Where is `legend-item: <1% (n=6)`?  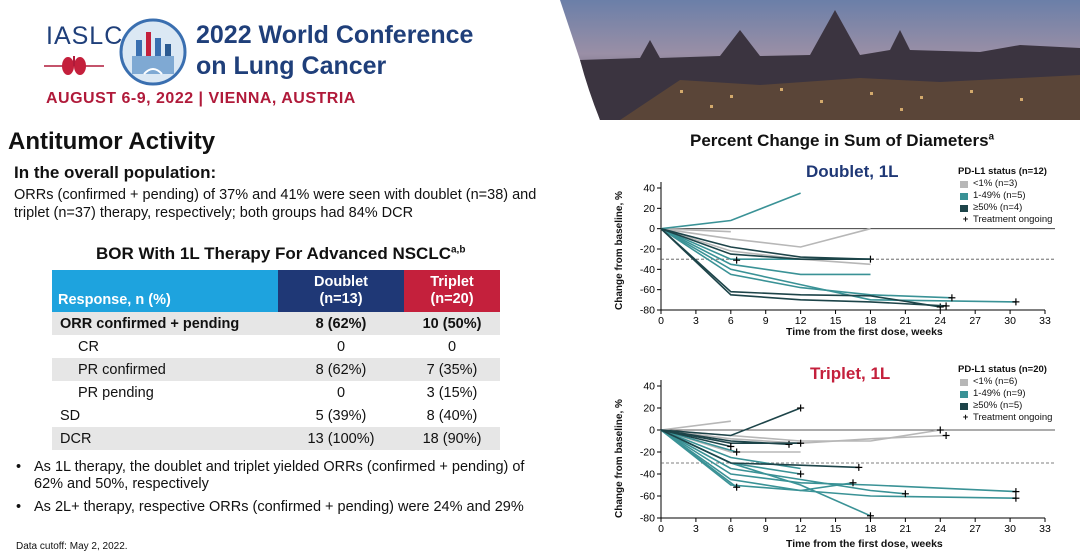 legend-item: <1% (n=6) is located at coordinates (1005, 382).